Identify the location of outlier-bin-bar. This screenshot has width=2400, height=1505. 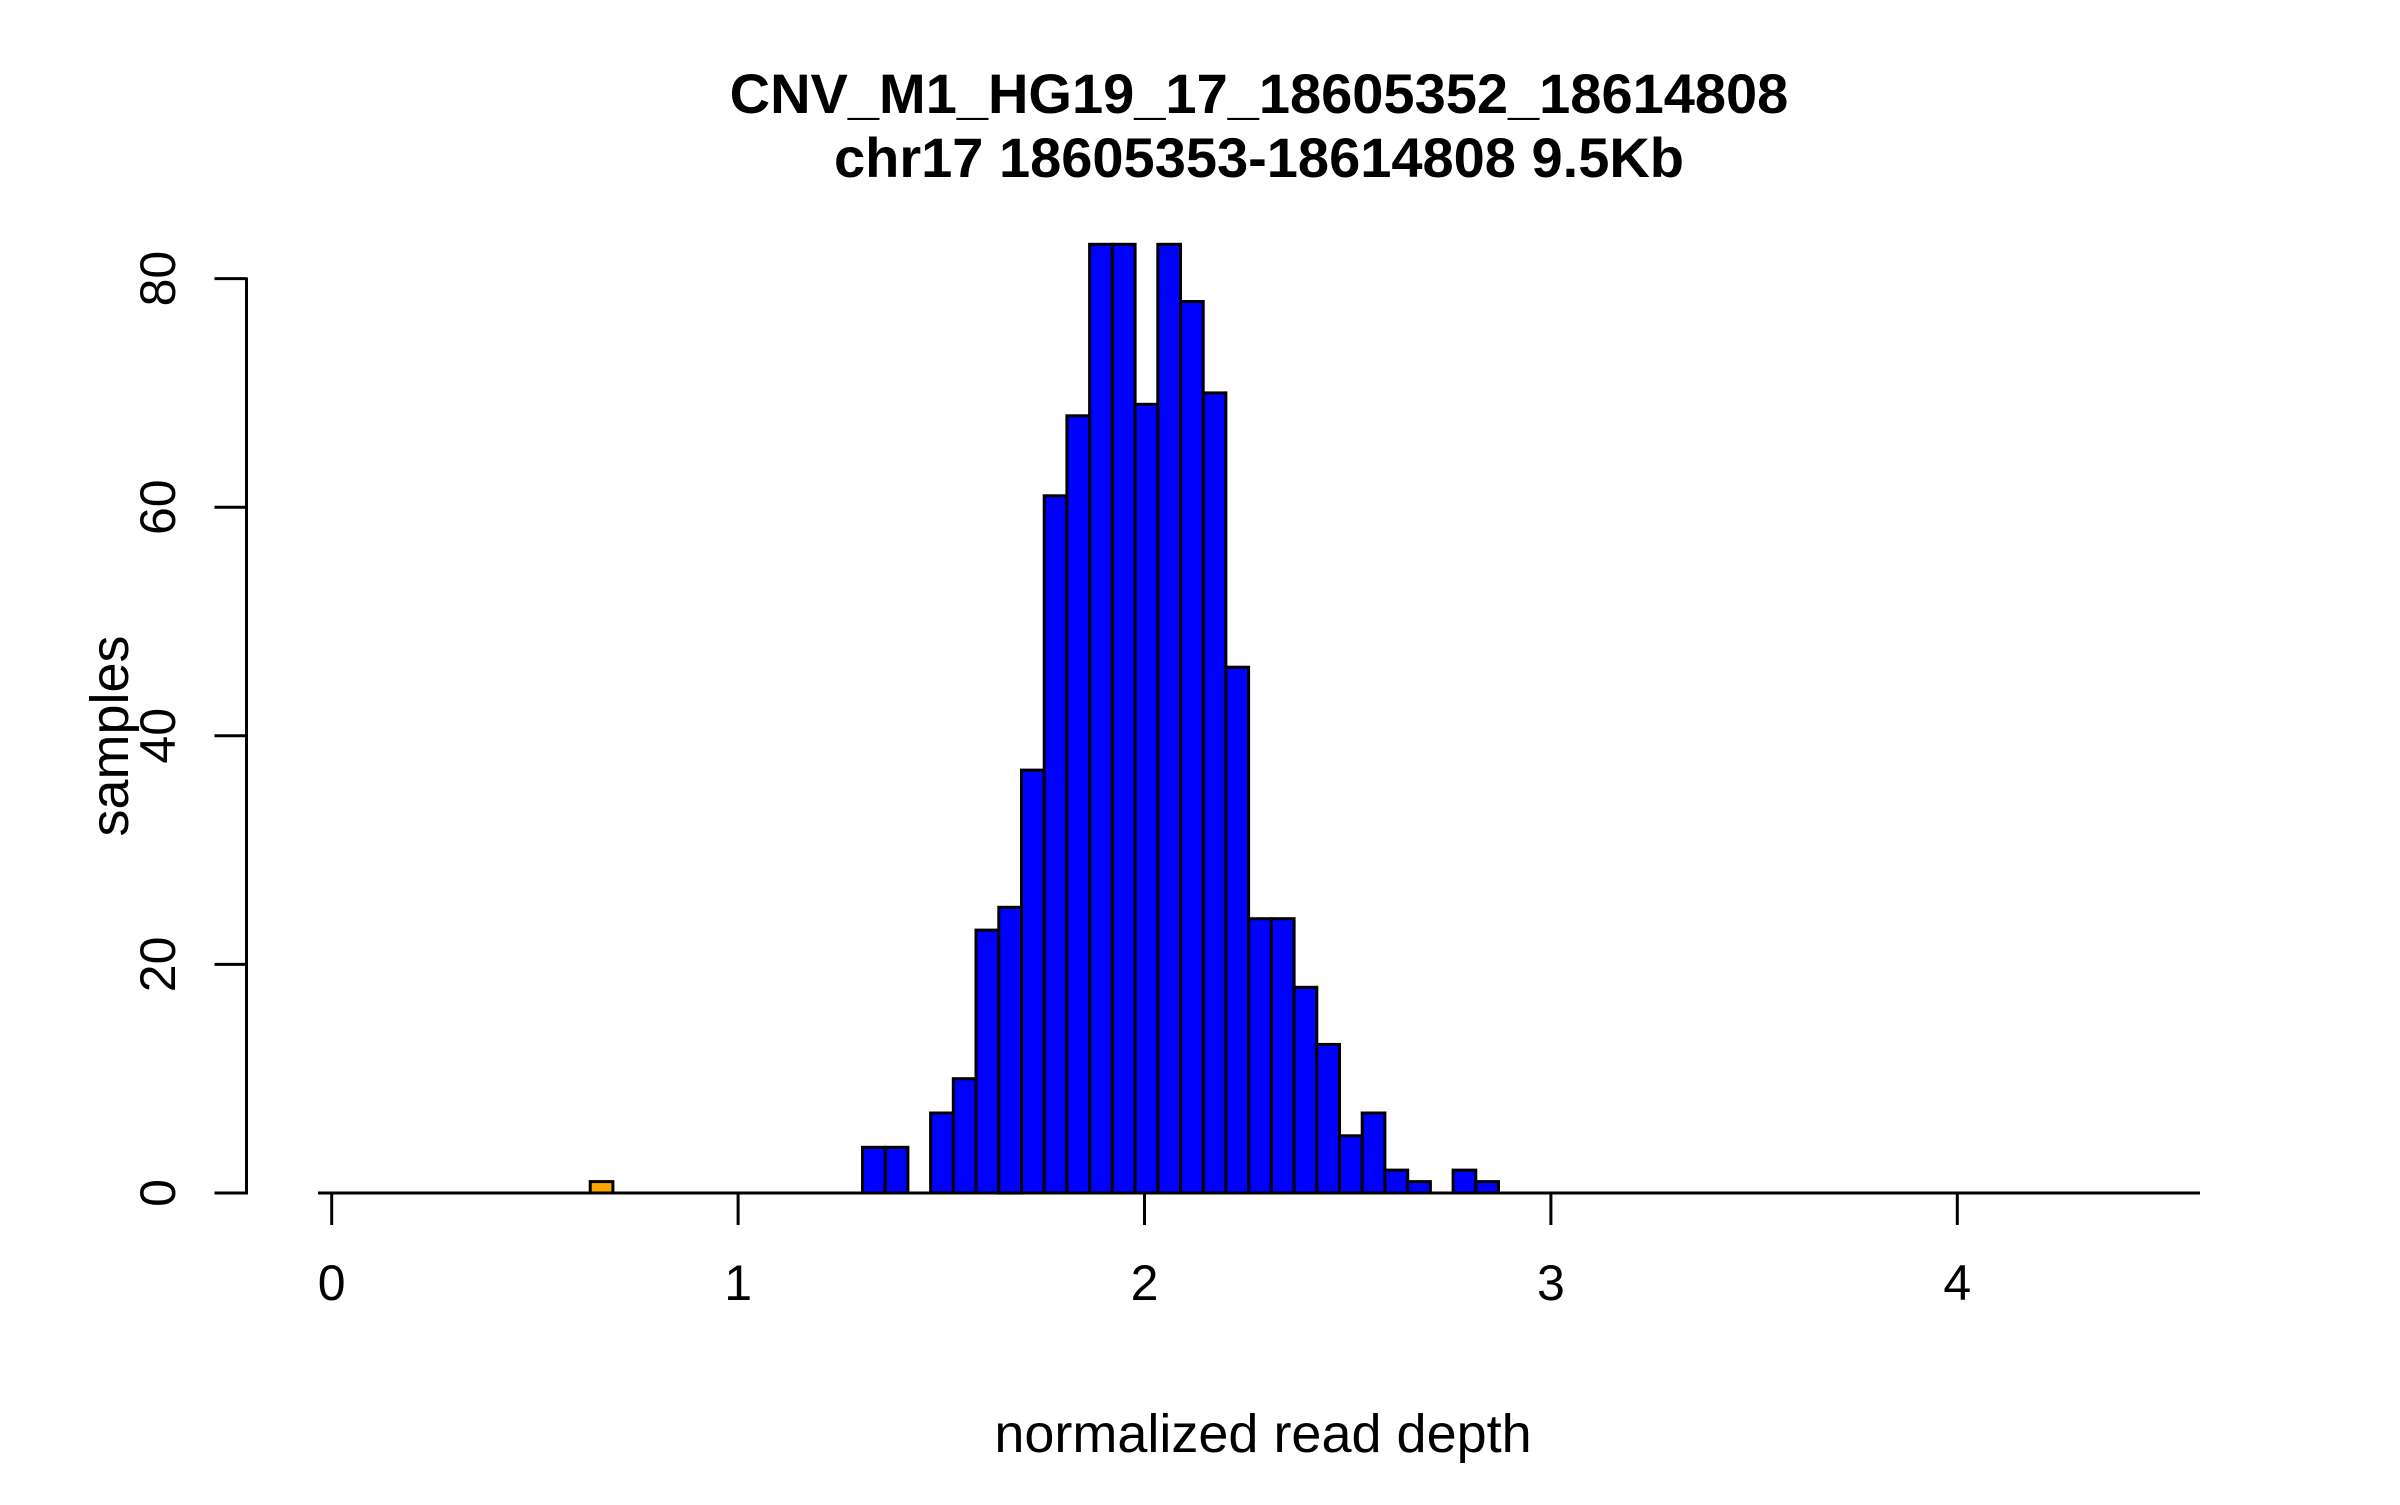
(601, 1187).